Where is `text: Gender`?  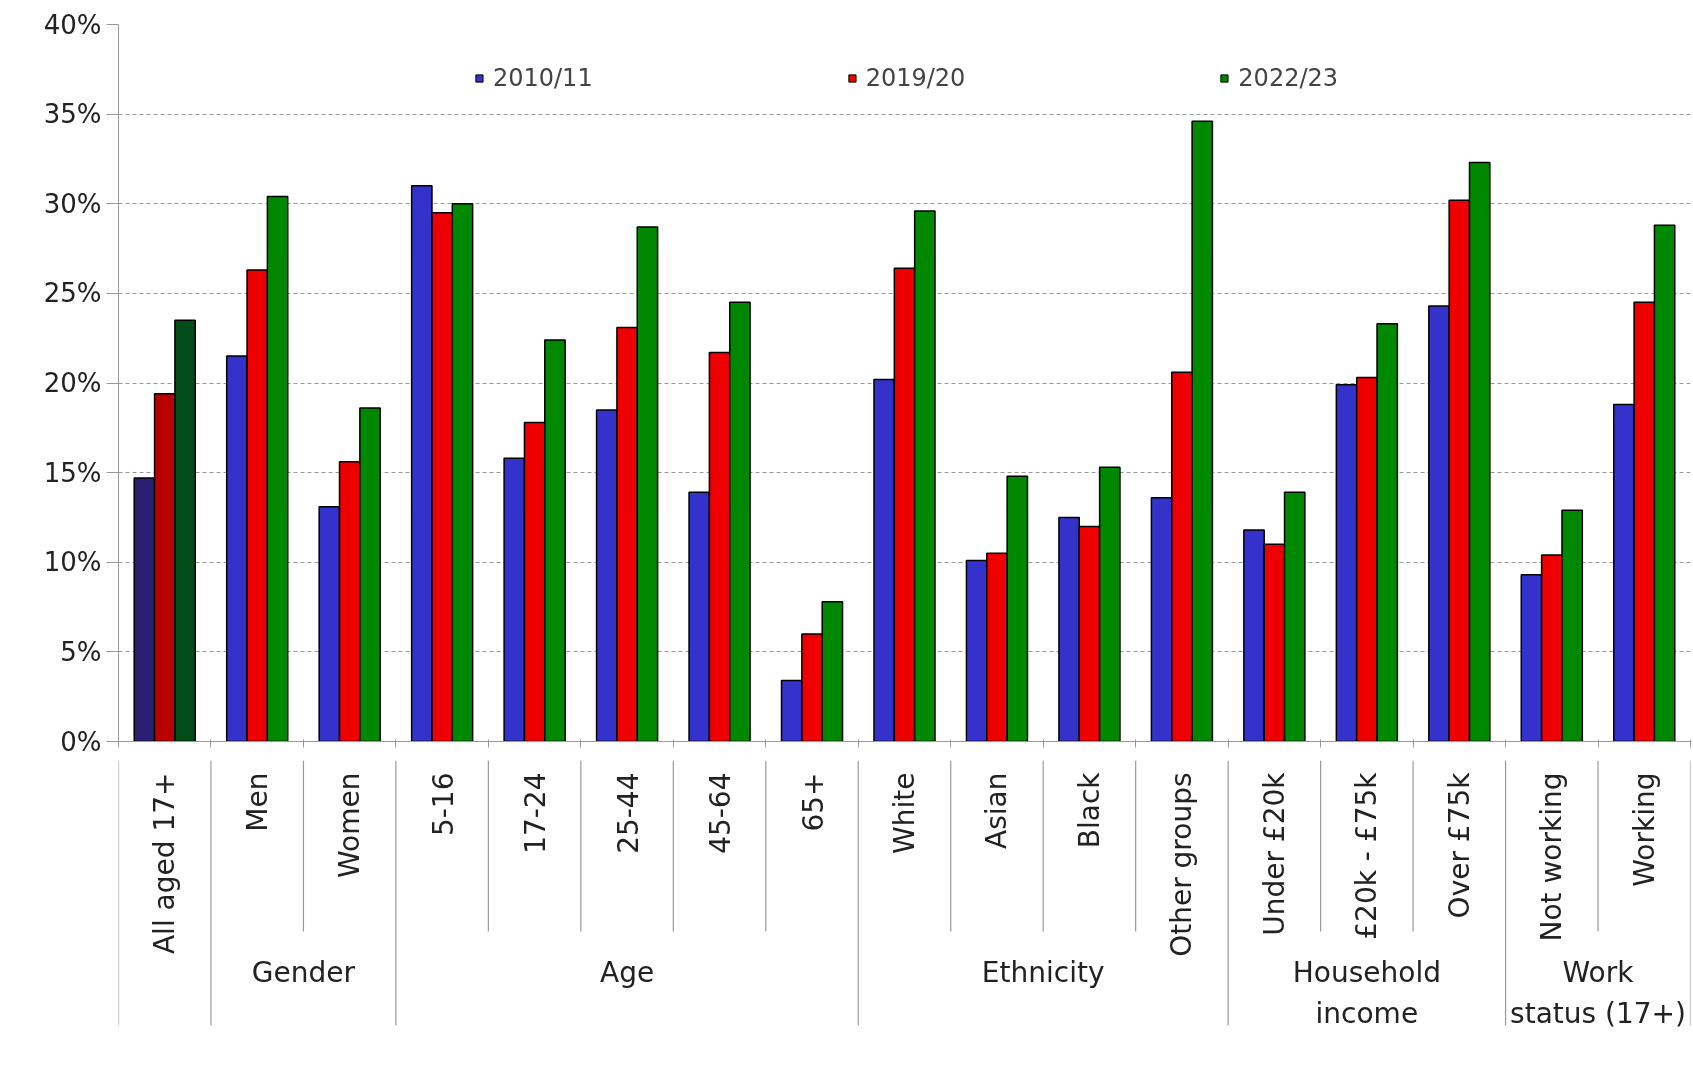
text: Gender is located at coordinates (303, 972).